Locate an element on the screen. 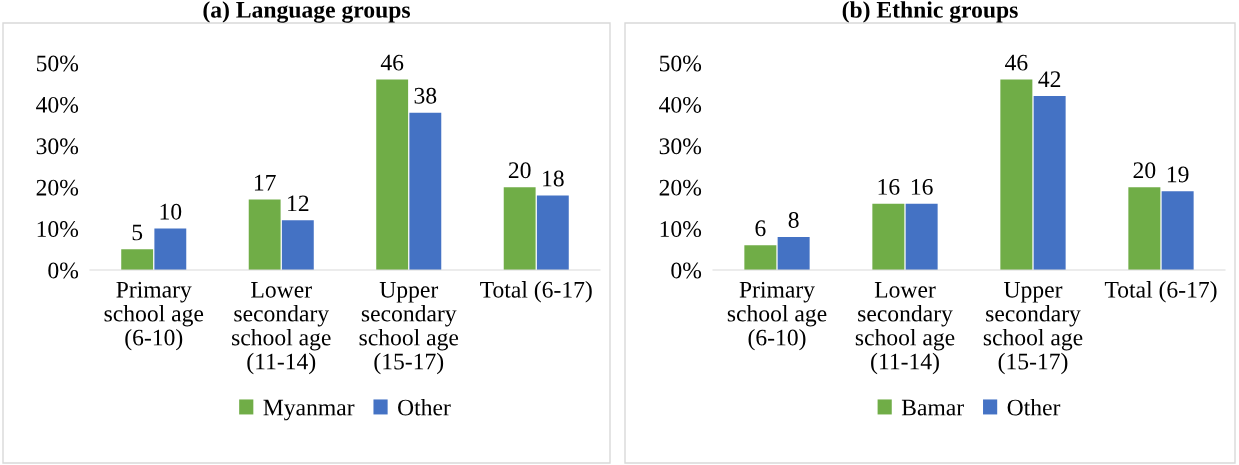 The height and width of the screenshot is (465, 1239). legend-label: Bamar is located at coordinates (932, 407).